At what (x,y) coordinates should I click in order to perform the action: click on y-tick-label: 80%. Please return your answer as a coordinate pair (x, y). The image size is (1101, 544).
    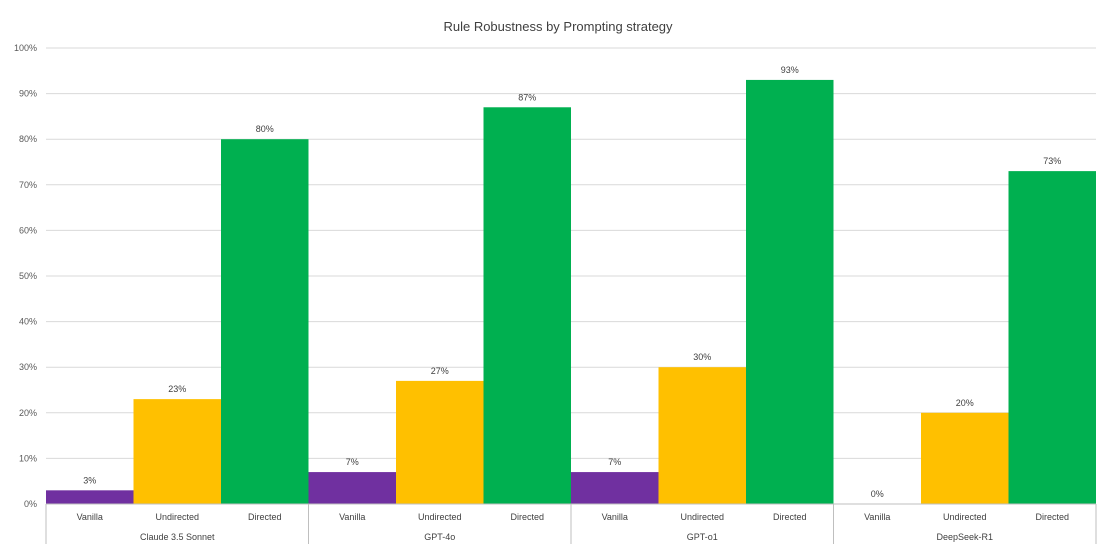
    Looking at the image, I should click on (28, 139).